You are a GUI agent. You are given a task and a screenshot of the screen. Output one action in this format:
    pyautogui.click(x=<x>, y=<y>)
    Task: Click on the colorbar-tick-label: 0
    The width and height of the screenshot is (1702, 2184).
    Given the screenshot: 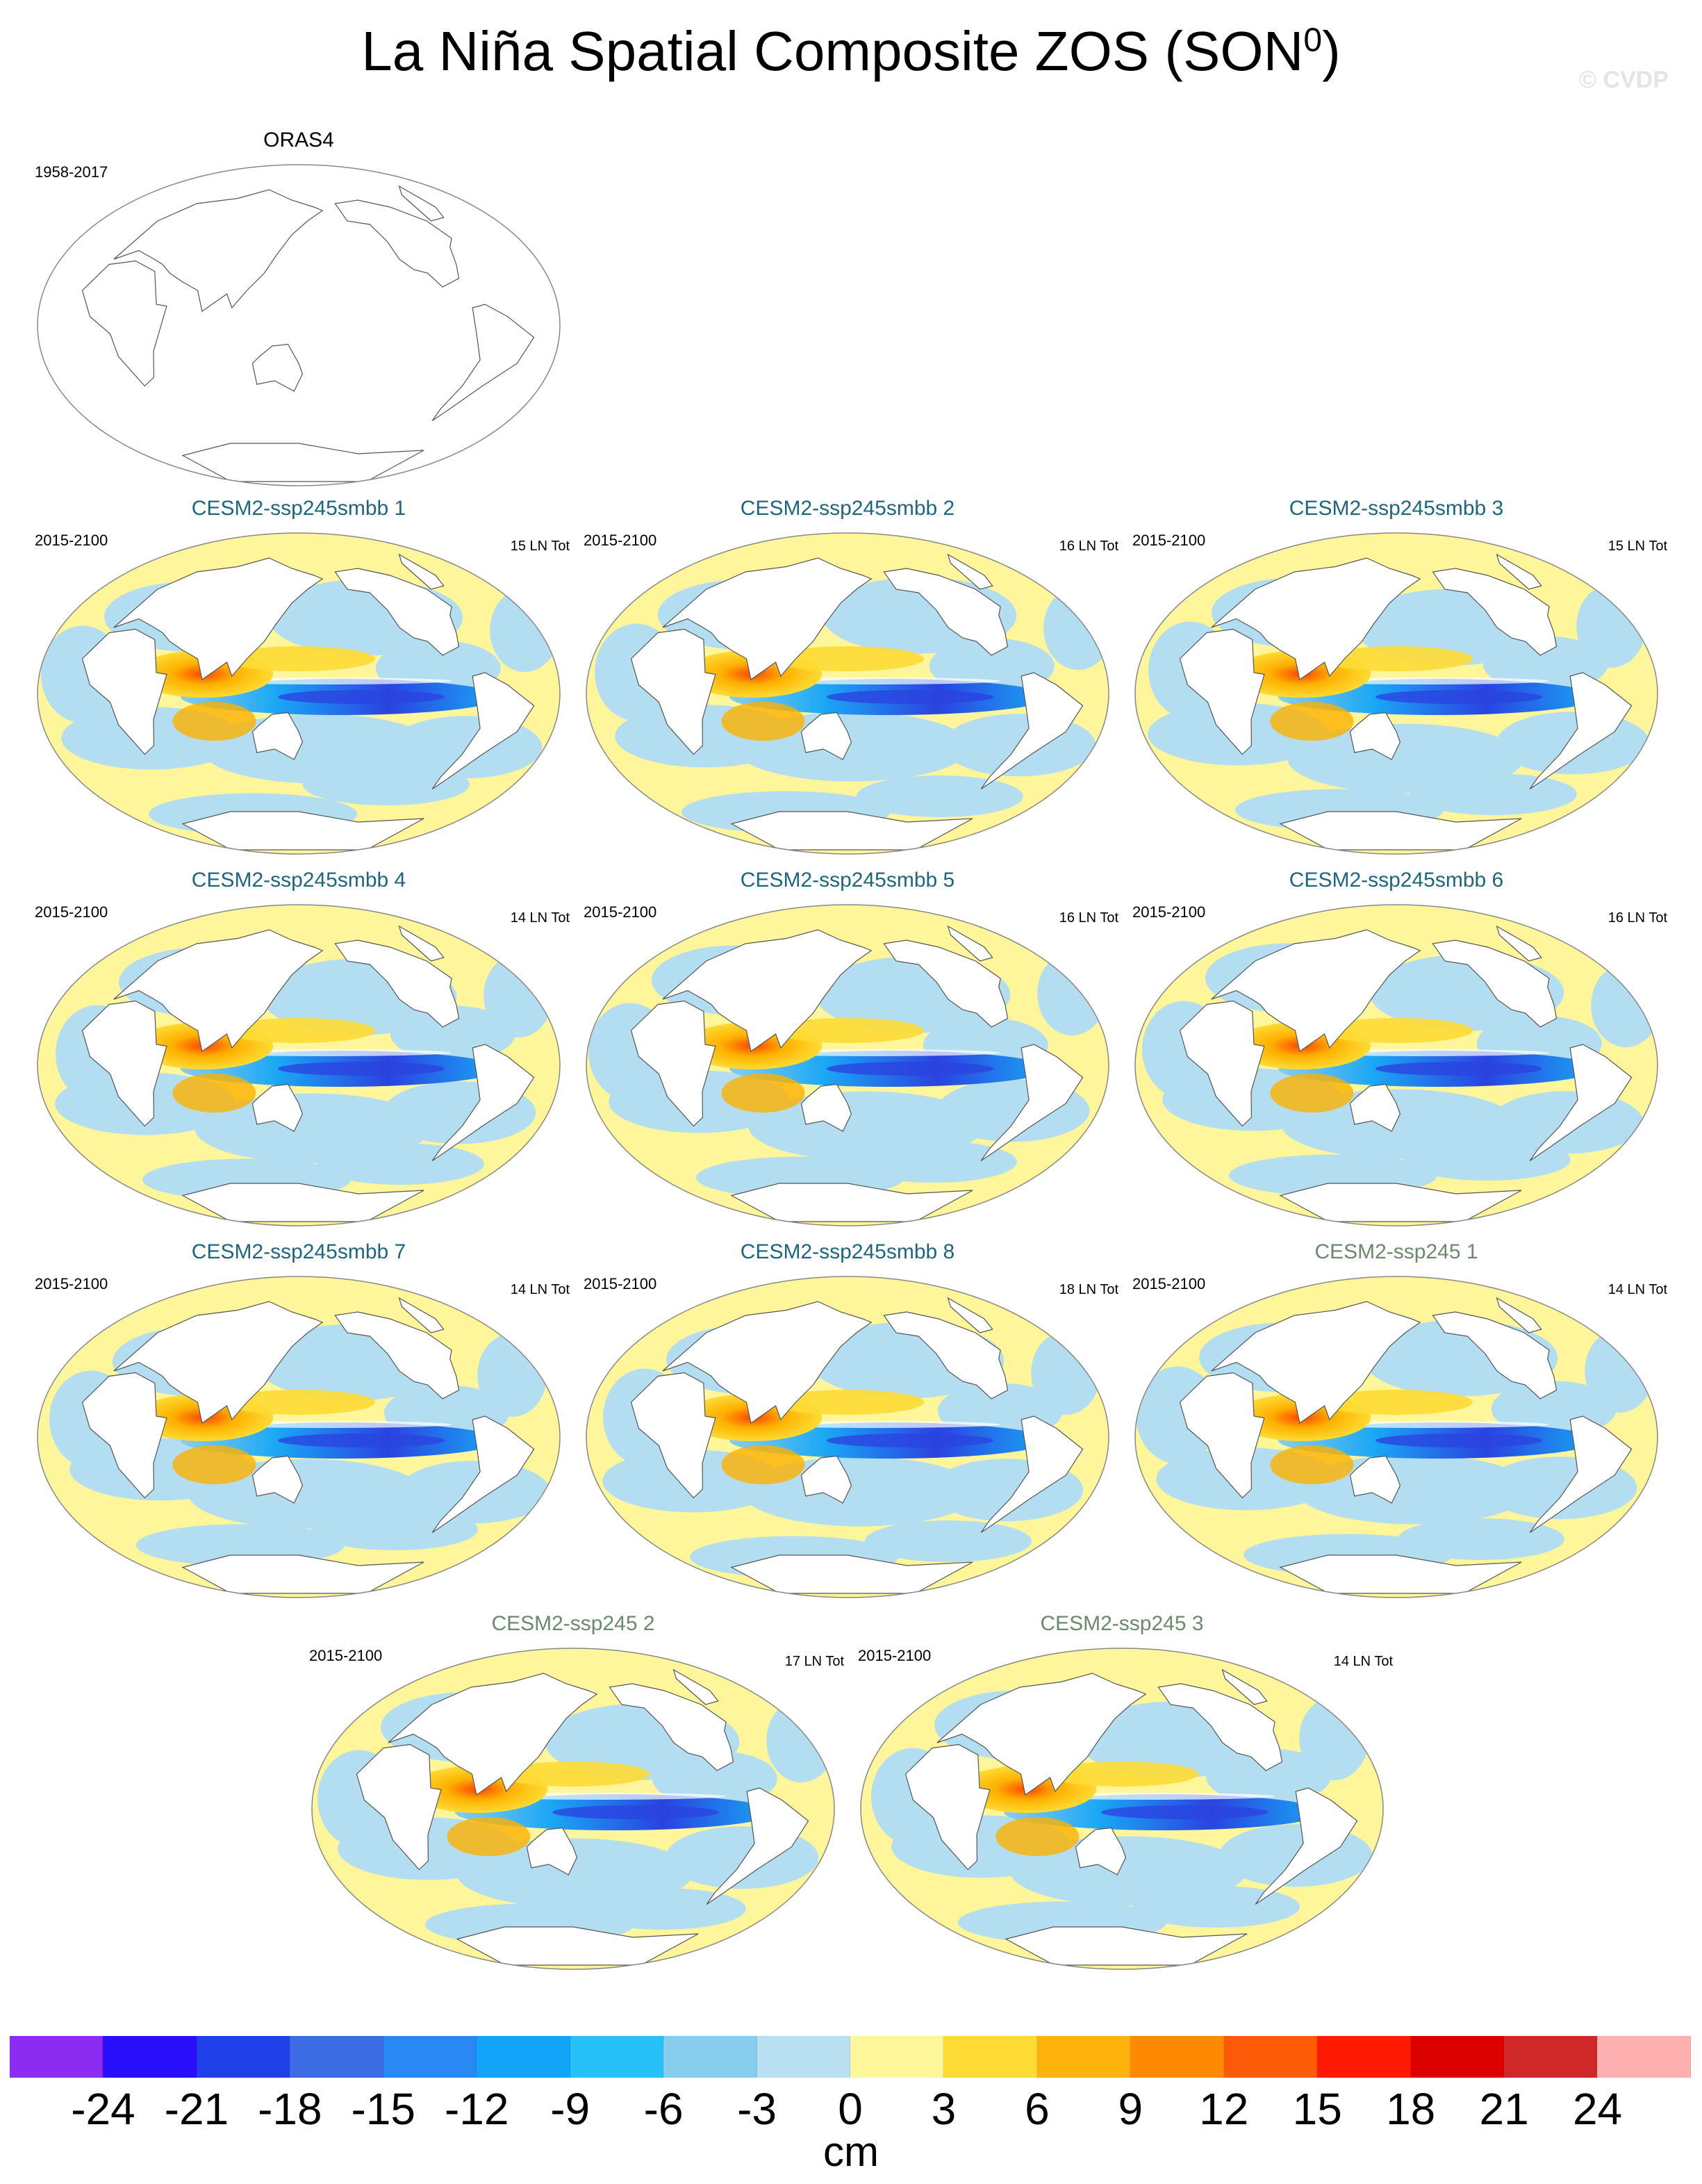 What is the action you would take?
    pyautogui.click(x=850, y=2109)
    